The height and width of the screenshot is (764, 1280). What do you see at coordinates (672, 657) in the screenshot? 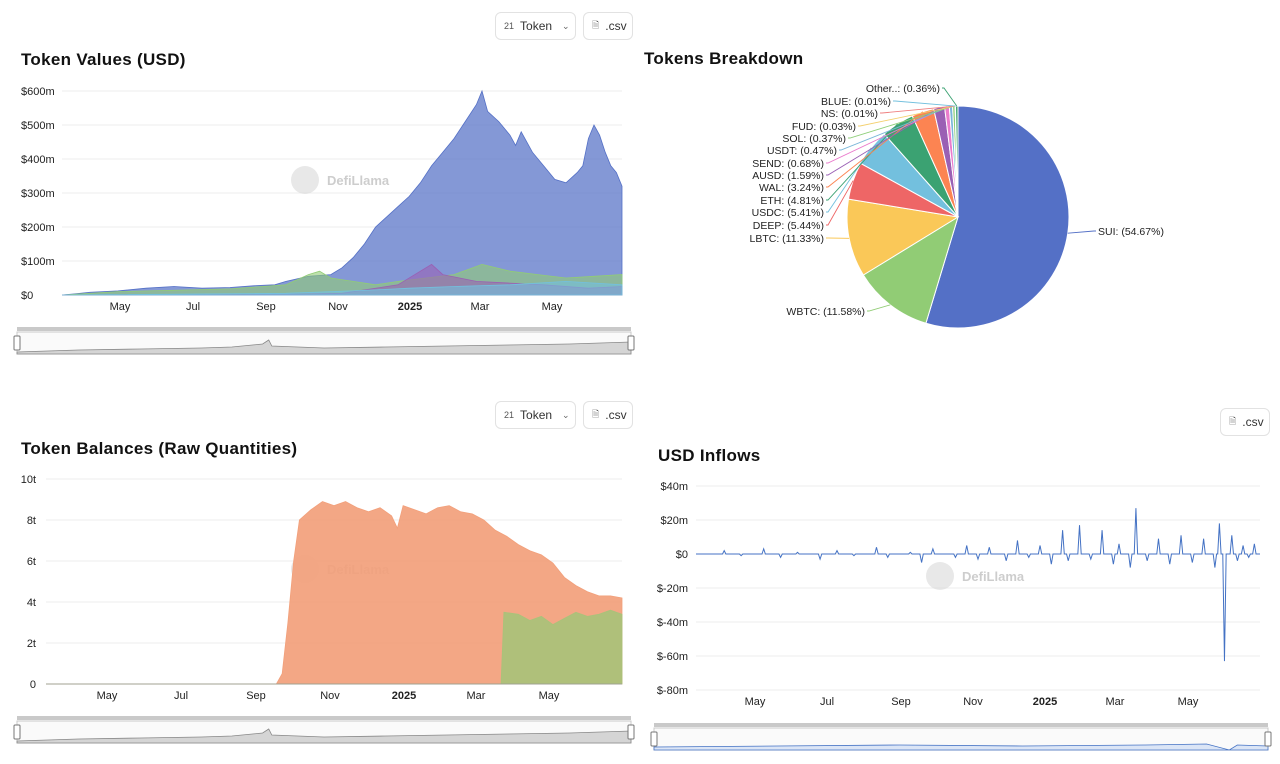
I see `y-tick-label: $-60m` at bounding box center [672, 657].